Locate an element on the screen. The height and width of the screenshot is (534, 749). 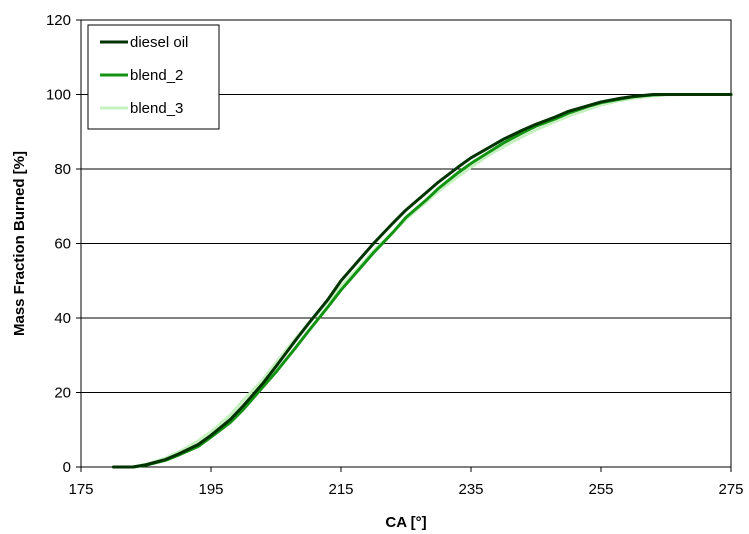
y-tick-label: 0 is located at coordinates (67, 467).